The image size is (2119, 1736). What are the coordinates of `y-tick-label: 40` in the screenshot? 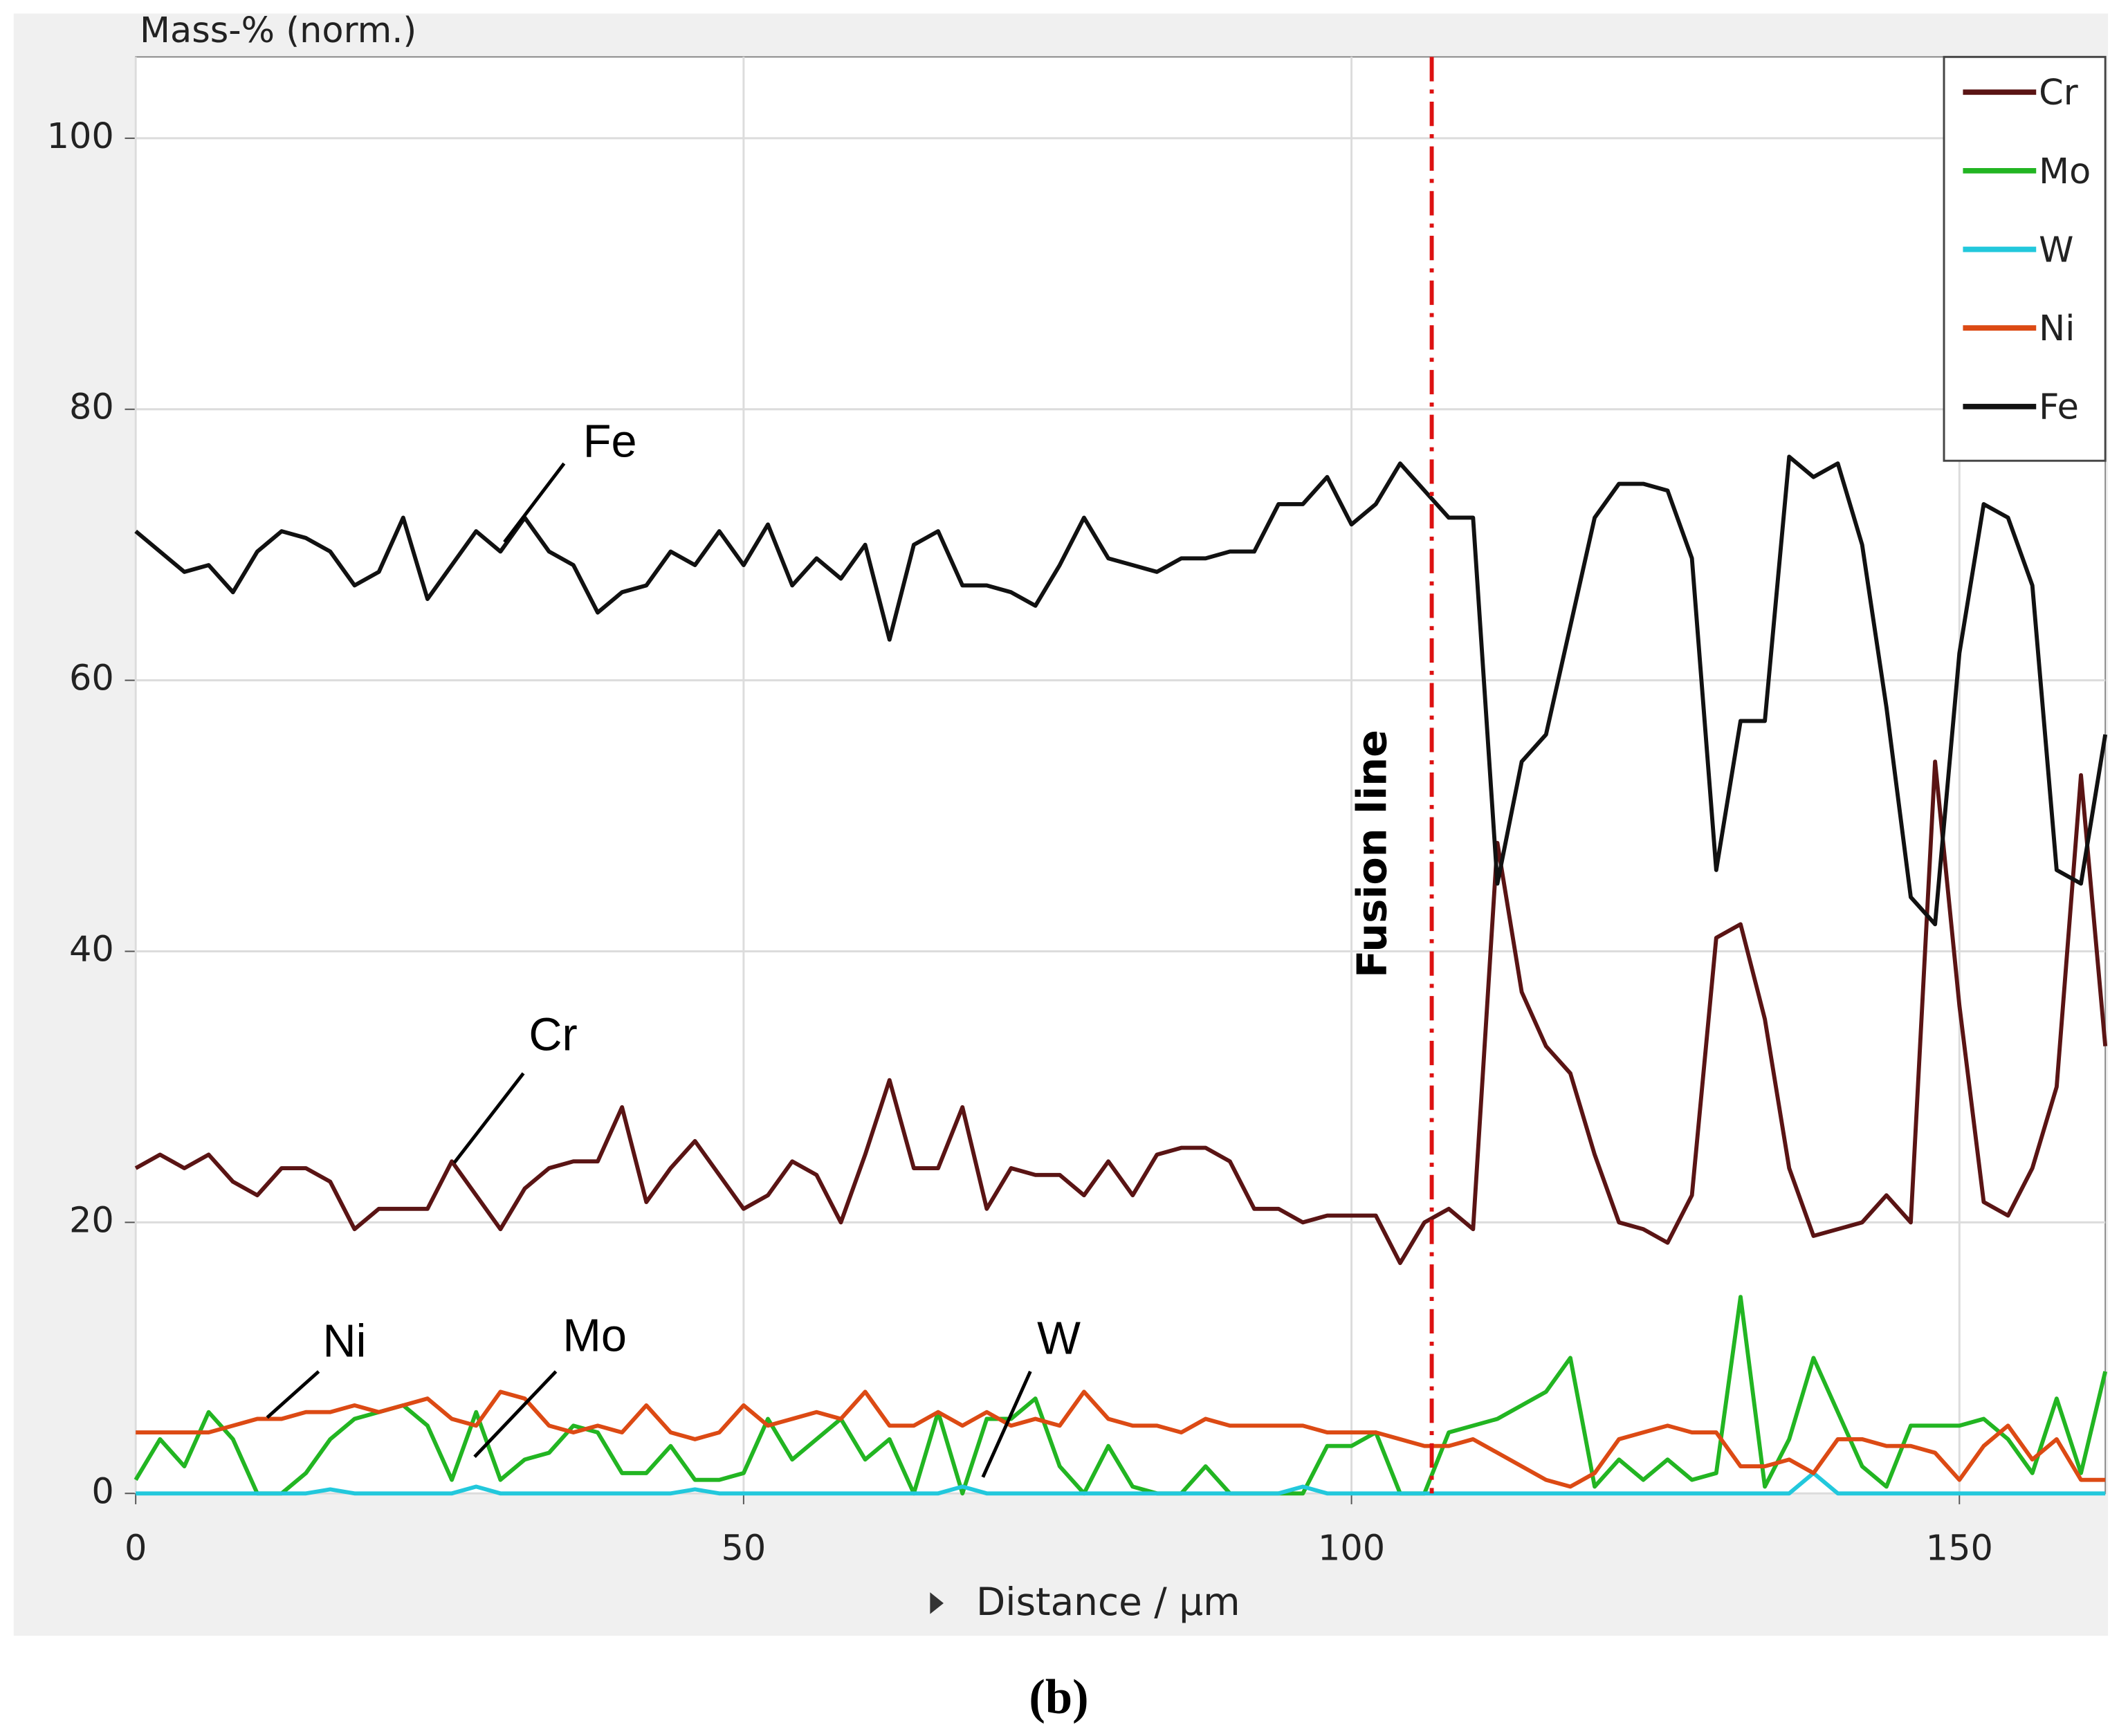 It's located at (91, 950).